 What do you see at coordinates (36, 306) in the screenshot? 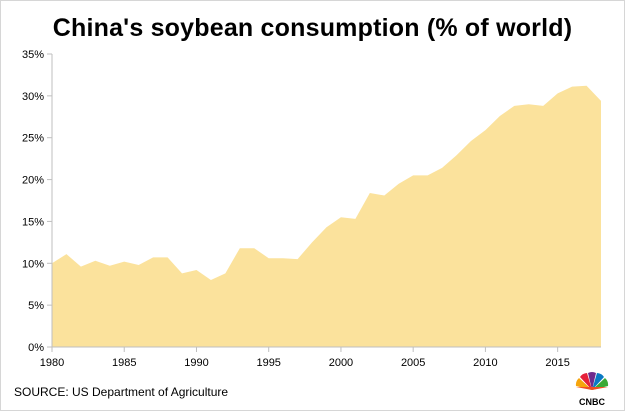
I see `y-tick-label: 5%` at bounding box center [36, 306].